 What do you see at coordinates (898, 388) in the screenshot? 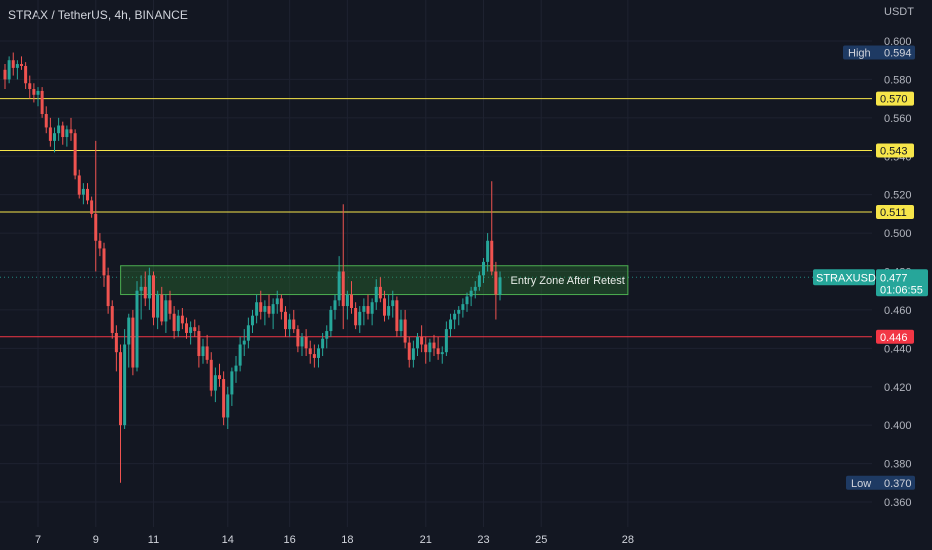
I see `y-tick-label: 0.420` at bounding box center [898, 388].